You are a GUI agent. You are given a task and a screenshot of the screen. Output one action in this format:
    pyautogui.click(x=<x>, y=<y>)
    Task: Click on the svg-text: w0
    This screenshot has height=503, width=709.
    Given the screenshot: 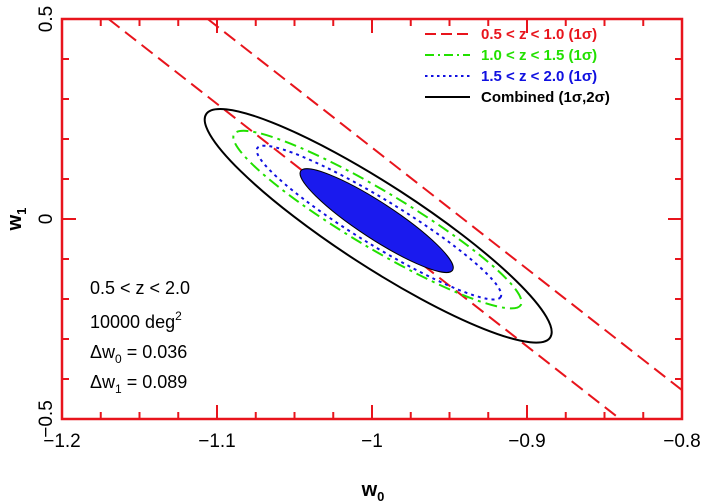 What is the action you would take?
    pyautogui.click(x=373, y=491)
    